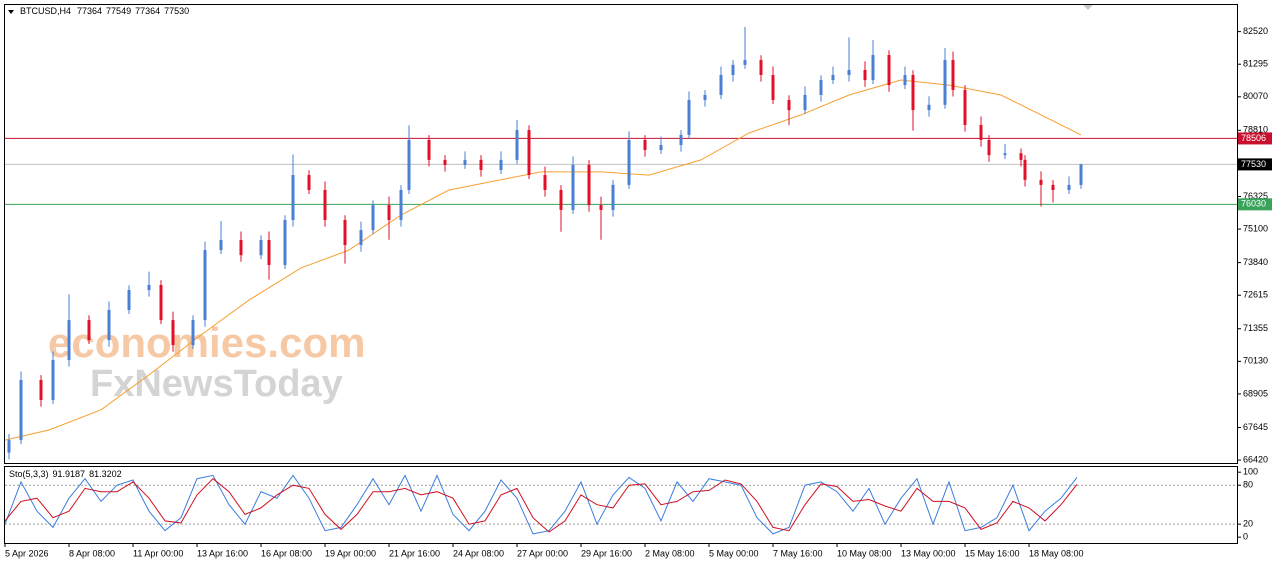  I want to click on x-tick-label: 13 May 00:00, so click(928, 553).